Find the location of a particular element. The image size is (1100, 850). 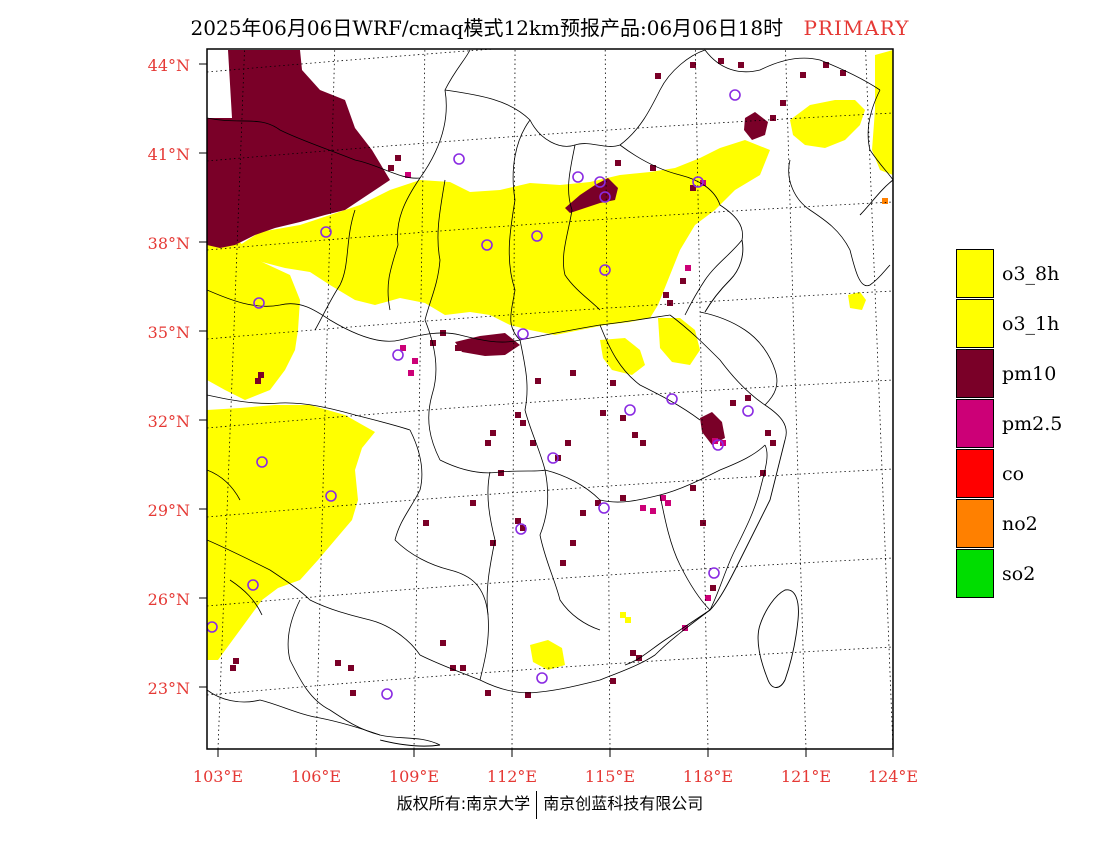

title-main: 2025年06月06日WRF/cmaq模式12km预报产品:06月06日18时 is located at coordinates (487, 28).